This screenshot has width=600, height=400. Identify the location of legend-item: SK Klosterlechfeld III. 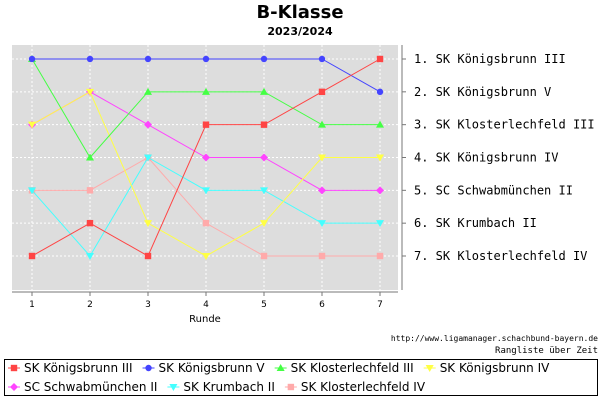
(344, 368).